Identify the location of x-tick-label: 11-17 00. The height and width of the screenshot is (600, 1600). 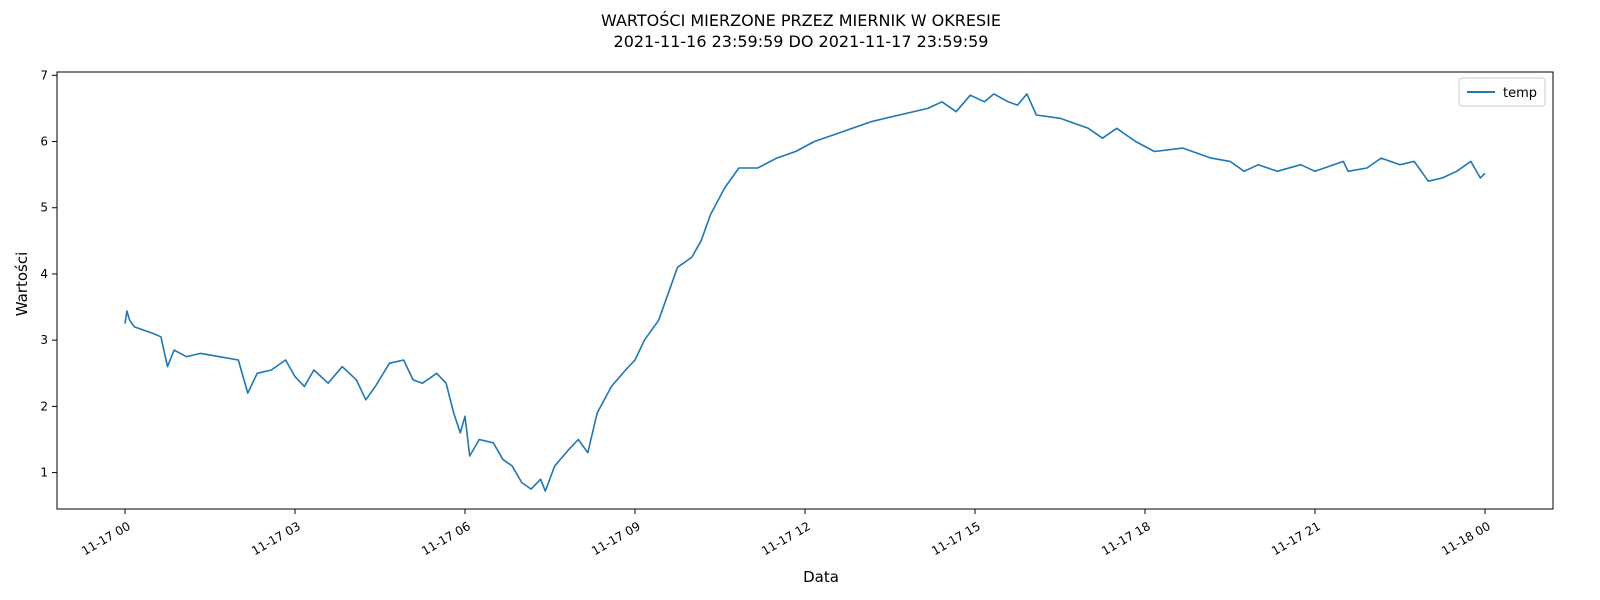
(106, 538).